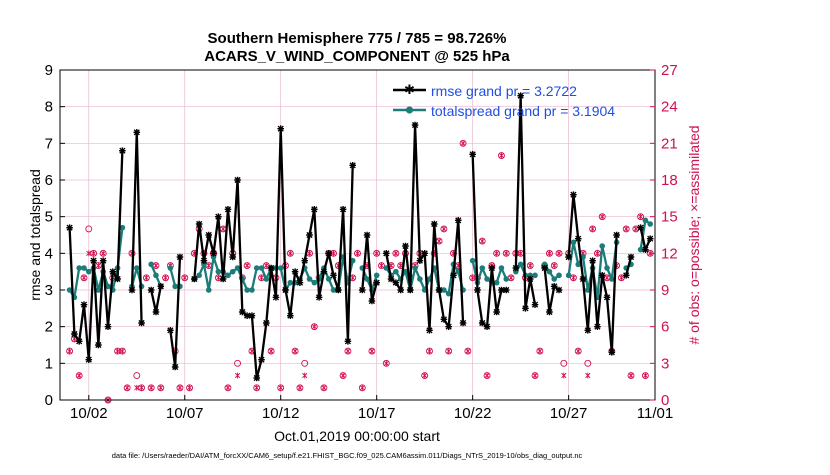 The image size is (830, 475). Describe the element at coordinates (669, 107) in the screenshot. I see `right-tick-label: 24` at that location.